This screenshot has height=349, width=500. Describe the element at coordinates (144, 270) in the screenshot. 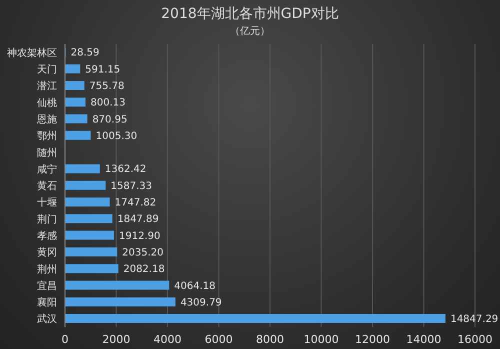

I see `data-label: 2082.18` at that location.